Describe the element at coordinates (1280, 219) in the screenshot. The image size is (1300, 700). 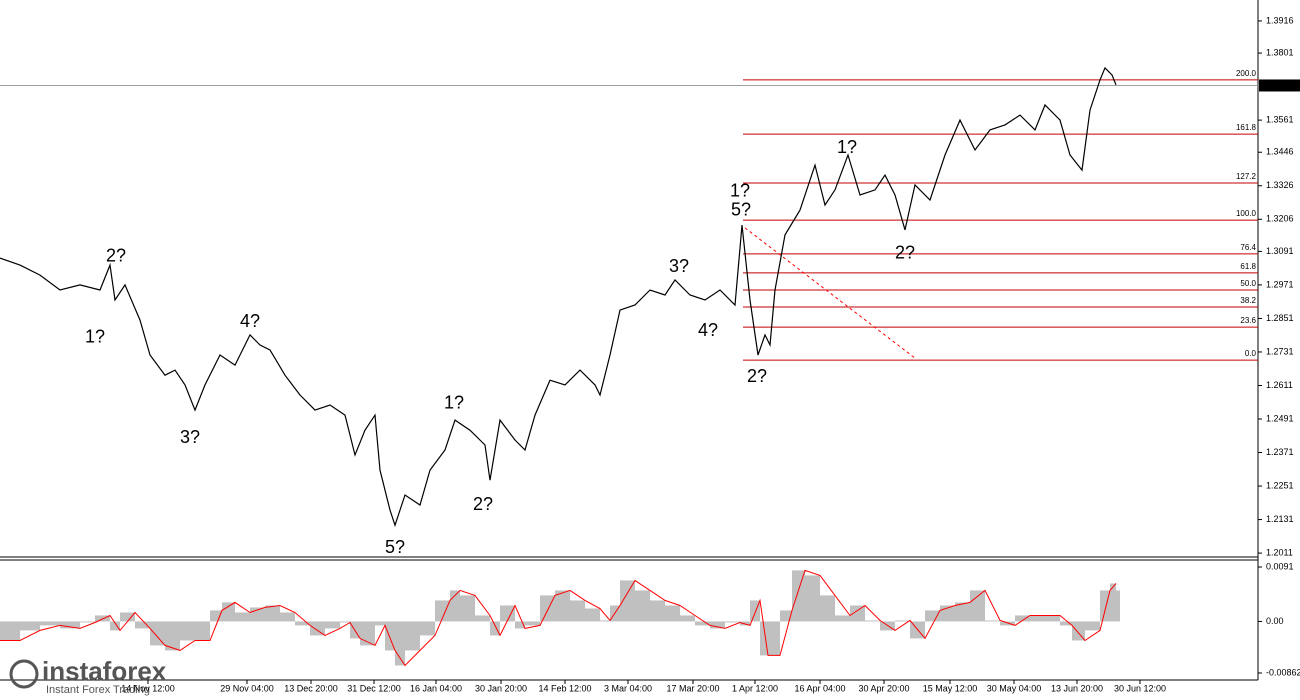
I see `y-tick-label: 1.3206` at that location.